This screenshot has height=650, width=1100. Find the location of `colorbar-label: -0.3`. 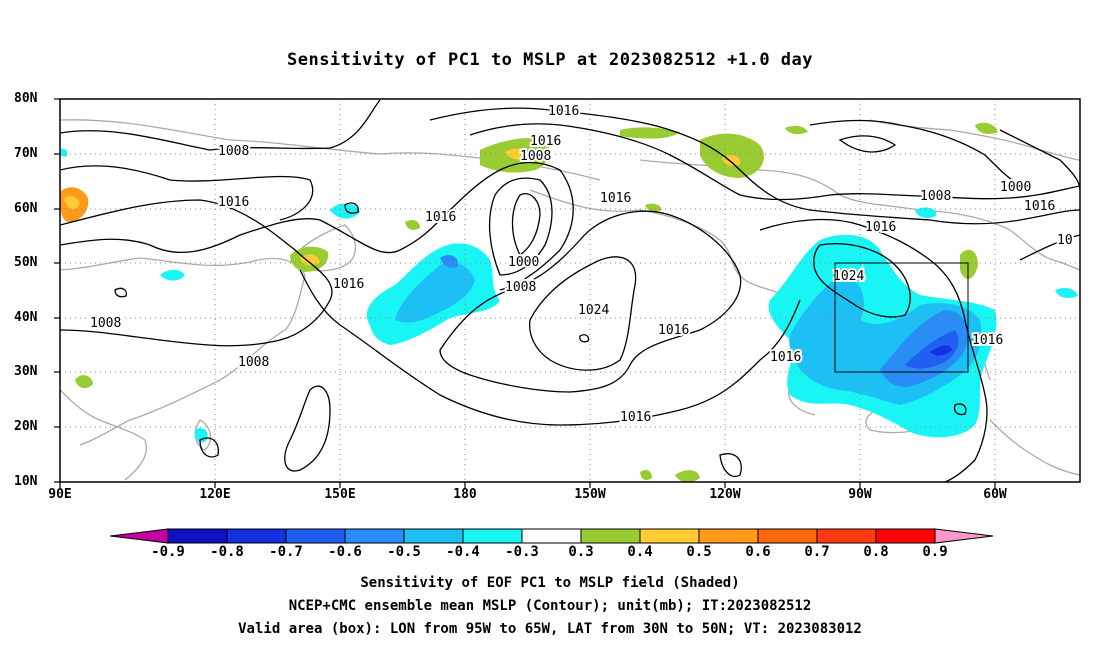

colorbar-label: -0.3 is located at coordinates (522, 552).